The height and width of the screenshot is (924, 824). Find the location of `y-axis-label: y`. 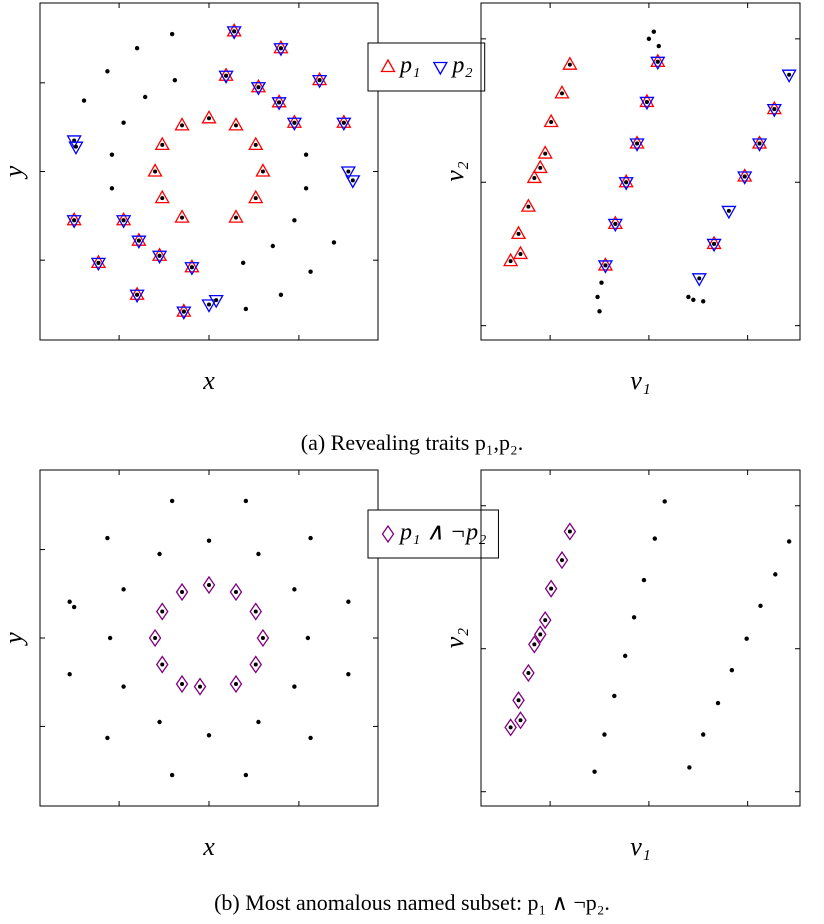

y-axis-label: y is located at coordinates (14, 172).